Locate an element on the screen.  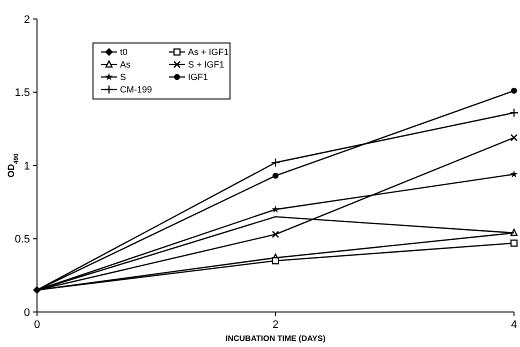
x-tick-label: 4 is located at coordinates (514, 325).